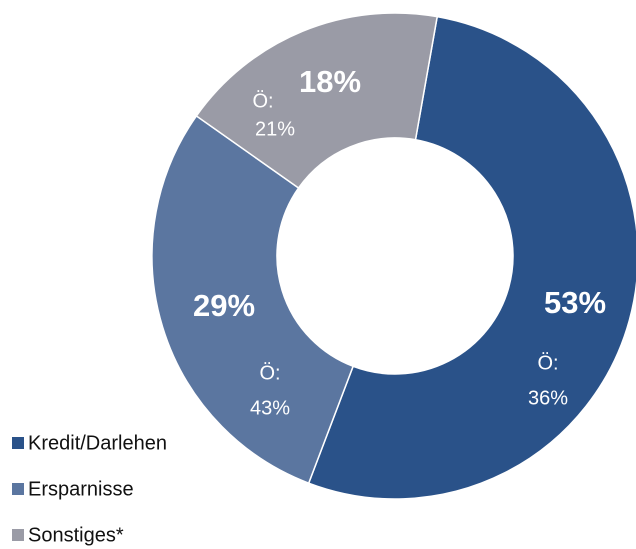  What do you see at coordinates (330, 81) in the screenshot?
I see `value-label: 18%` at bounding box center [330, 81].